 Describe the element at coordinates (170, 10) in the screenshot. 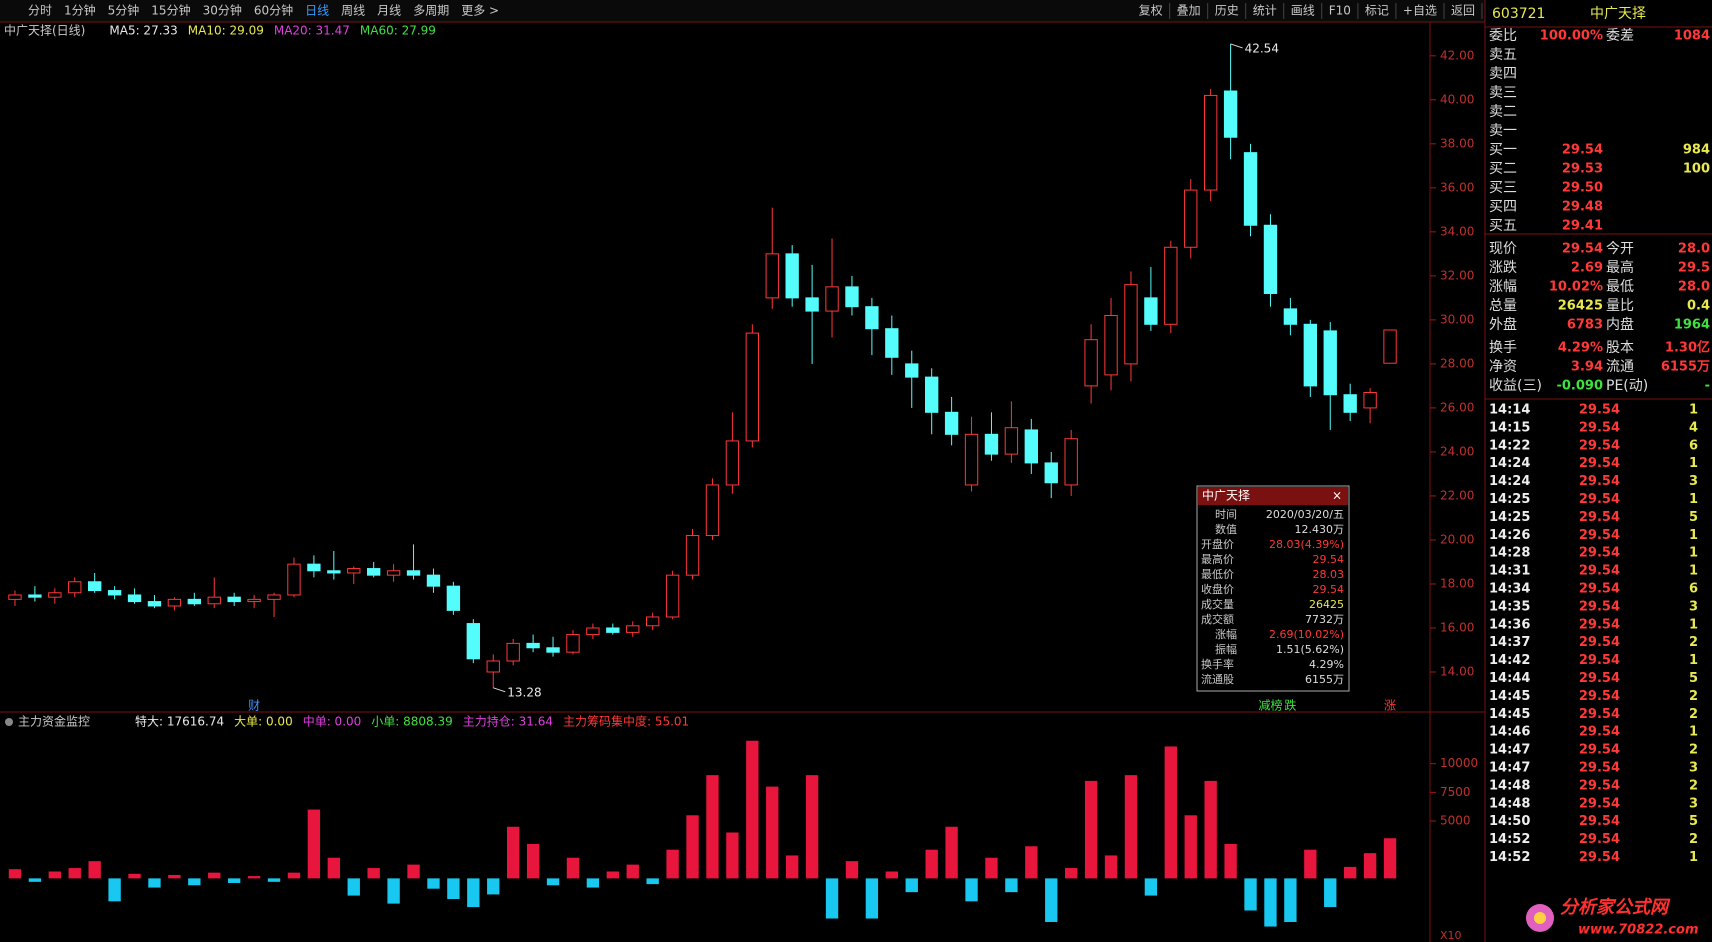

I see `toolbar-tab: 15分钟` at that location.